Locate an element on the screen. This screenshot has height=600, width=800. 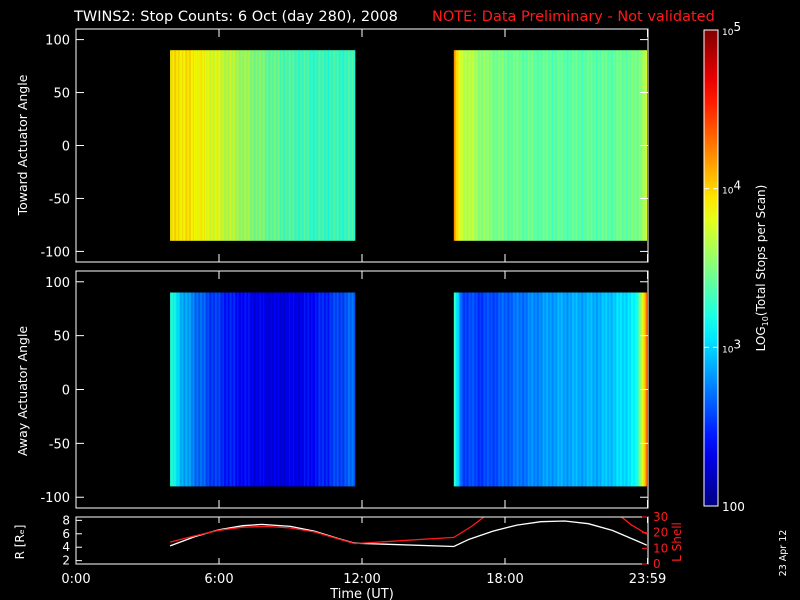
ytick-label: 50 is located at coordinates (61, 337).